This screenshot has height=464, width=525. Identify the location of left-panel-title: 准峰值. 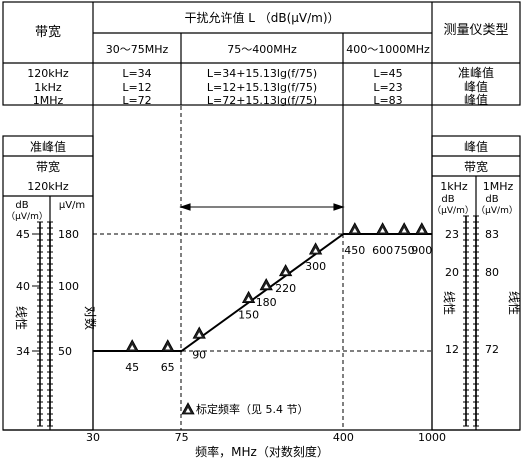
(48, 146).